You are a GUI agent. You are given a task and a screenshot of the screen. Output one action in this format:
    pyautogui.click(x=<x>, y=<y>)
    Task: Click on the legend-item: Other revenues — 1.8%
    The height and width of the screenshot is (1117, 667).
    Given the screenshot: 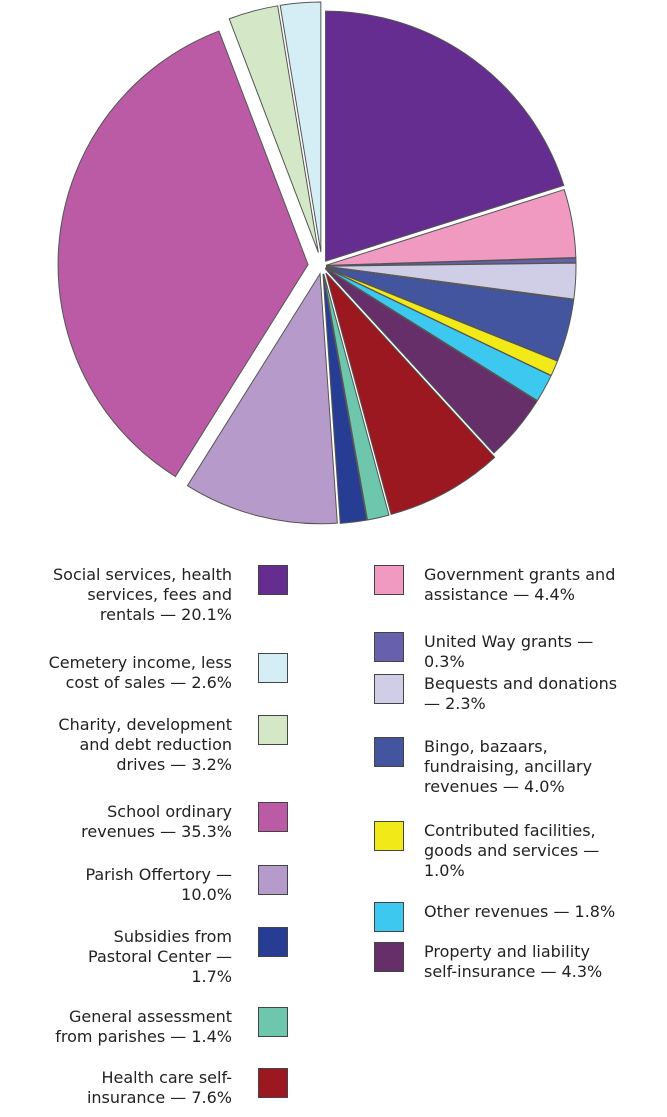 What is the action you would take?
    pyautogui.click(x=520, y=917)
    